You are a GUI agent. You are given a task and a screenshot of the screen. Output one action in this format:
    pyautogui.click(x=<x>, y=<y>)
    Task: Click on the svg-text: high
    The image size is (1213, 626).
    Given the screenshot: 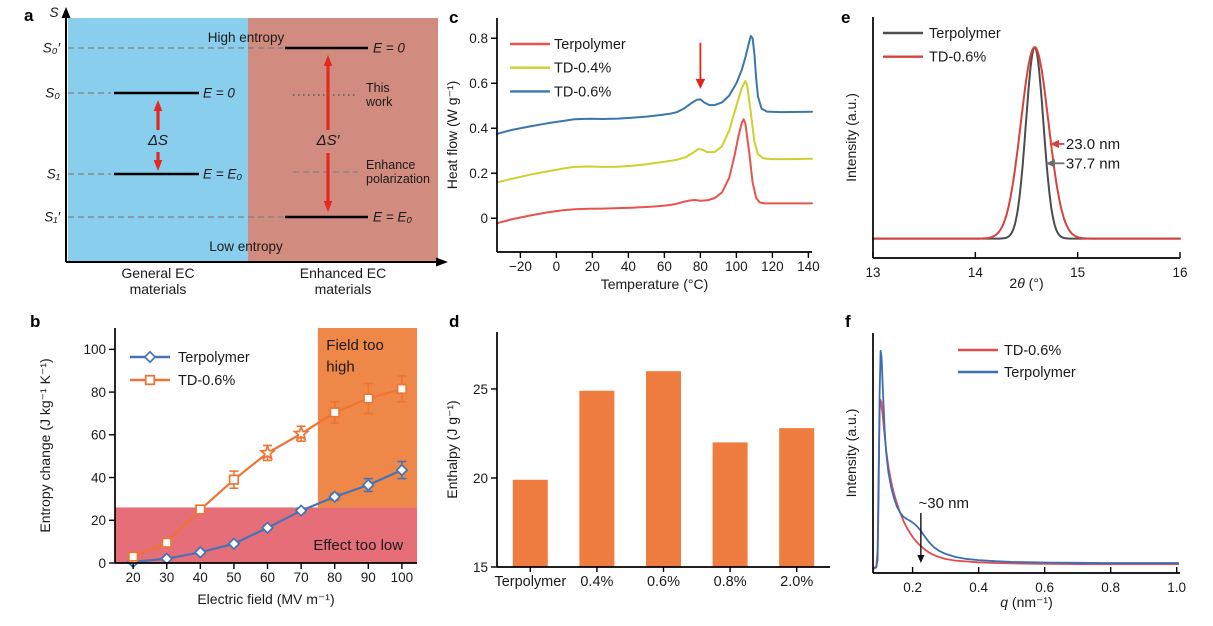 What is the action you would take?
    pyautogui.click(x=340, y=366)
    